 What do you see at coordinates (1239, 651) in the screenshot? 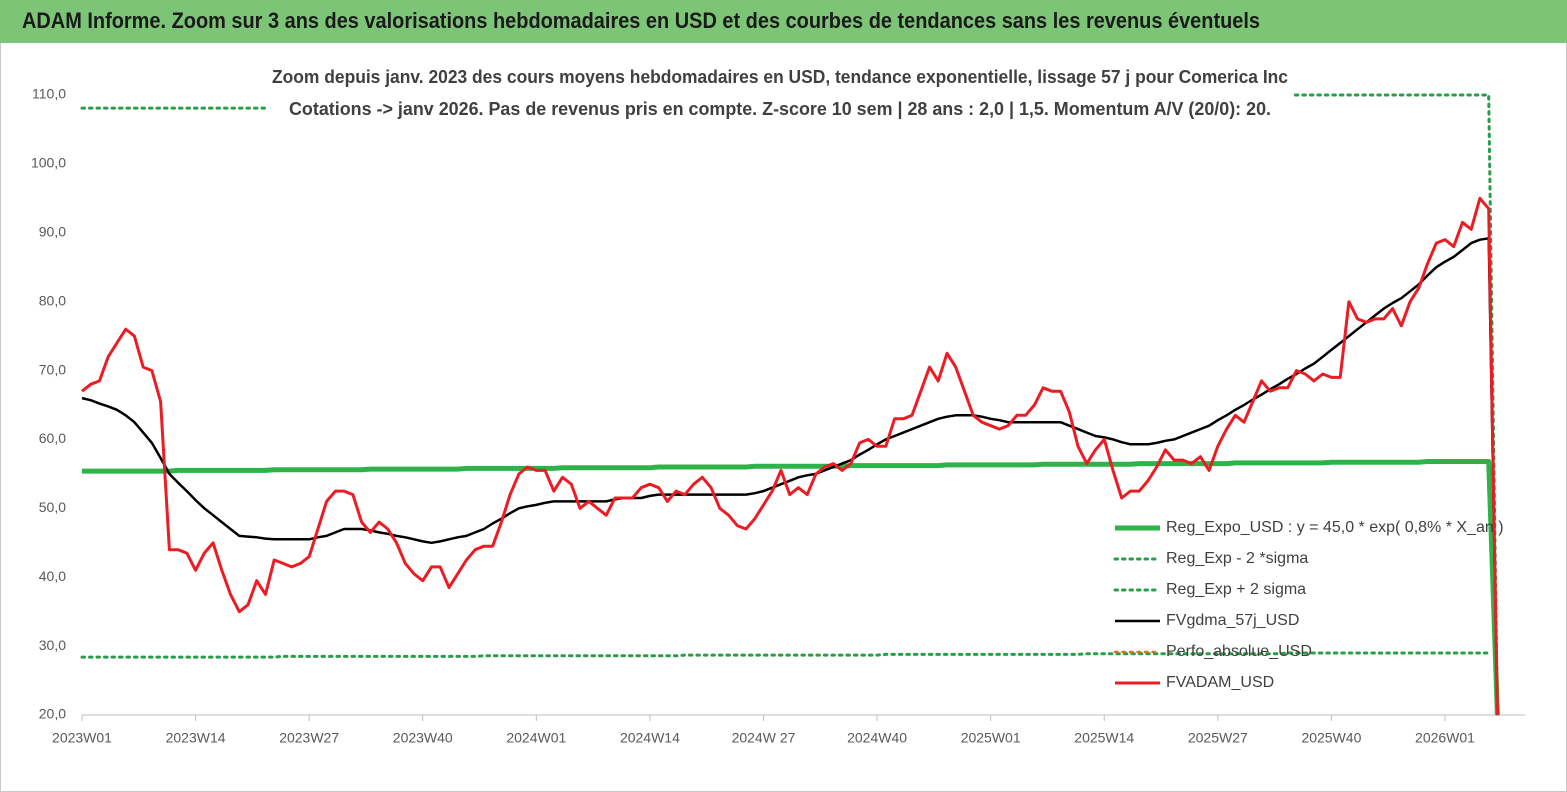
I see `legend-label: Perfo_absolue_USD` at bounding box center [1239, 651].